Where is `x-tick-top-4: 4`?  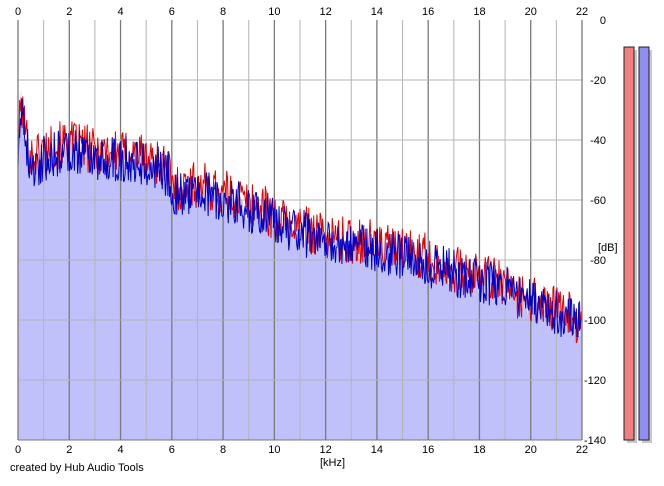 x-tick-top-4: 4 is located at coordinates (120, 12).